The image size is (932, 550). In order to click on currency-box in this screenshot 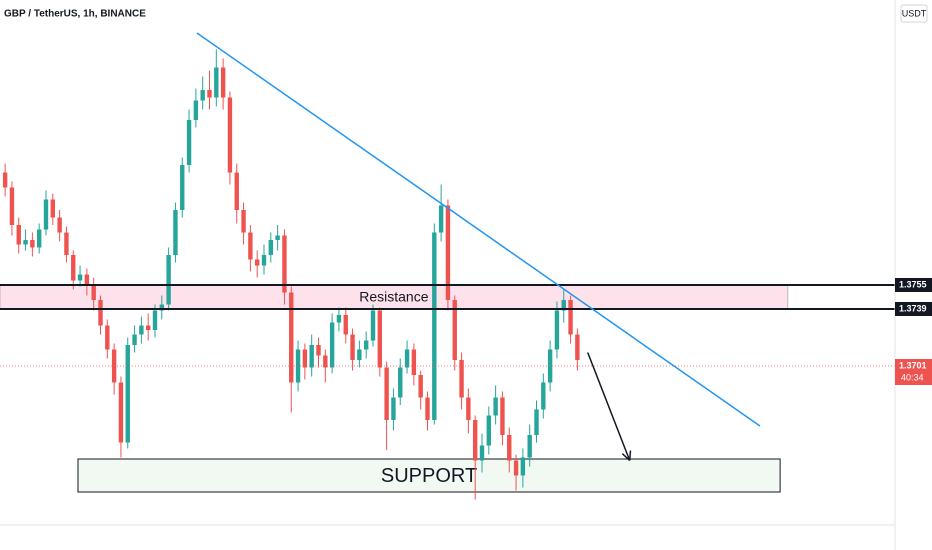, I will do `click(914, 13)`.